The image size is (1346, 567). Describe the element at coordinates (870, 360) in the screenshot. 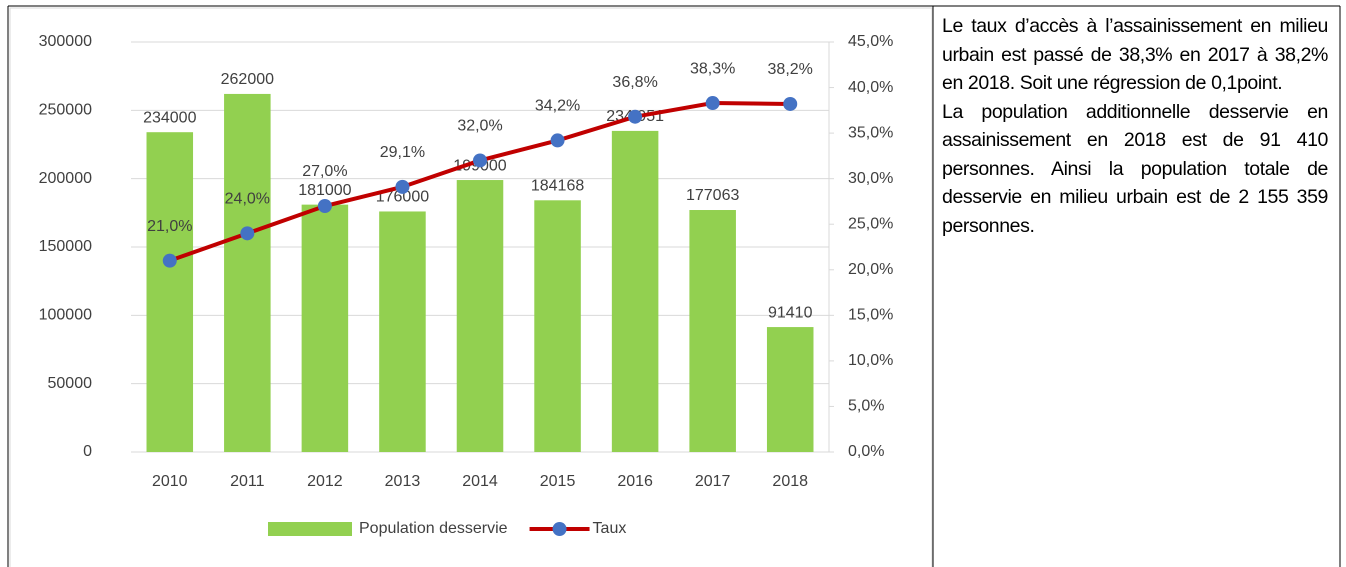

I see `y2-tick-label: 10,0%` at that location.